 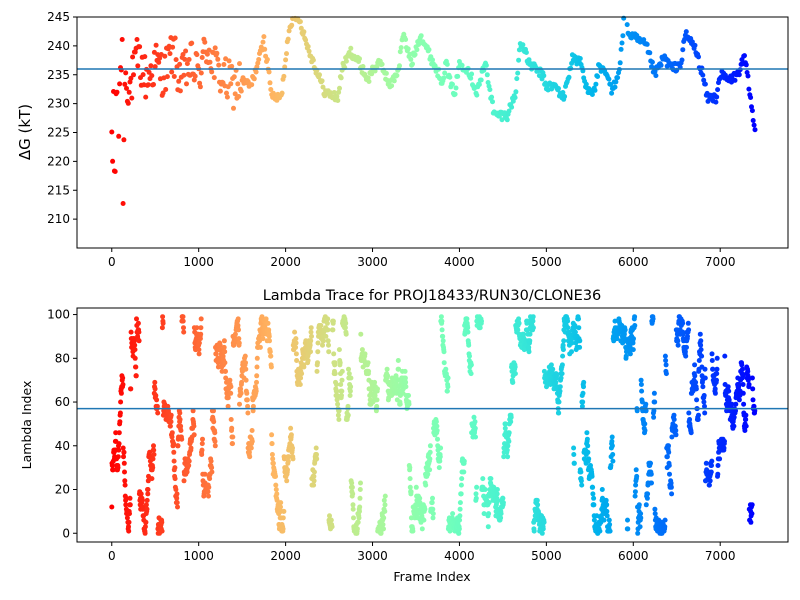 I want to click on y-tick-label: 230, so click(x=58, y=104).